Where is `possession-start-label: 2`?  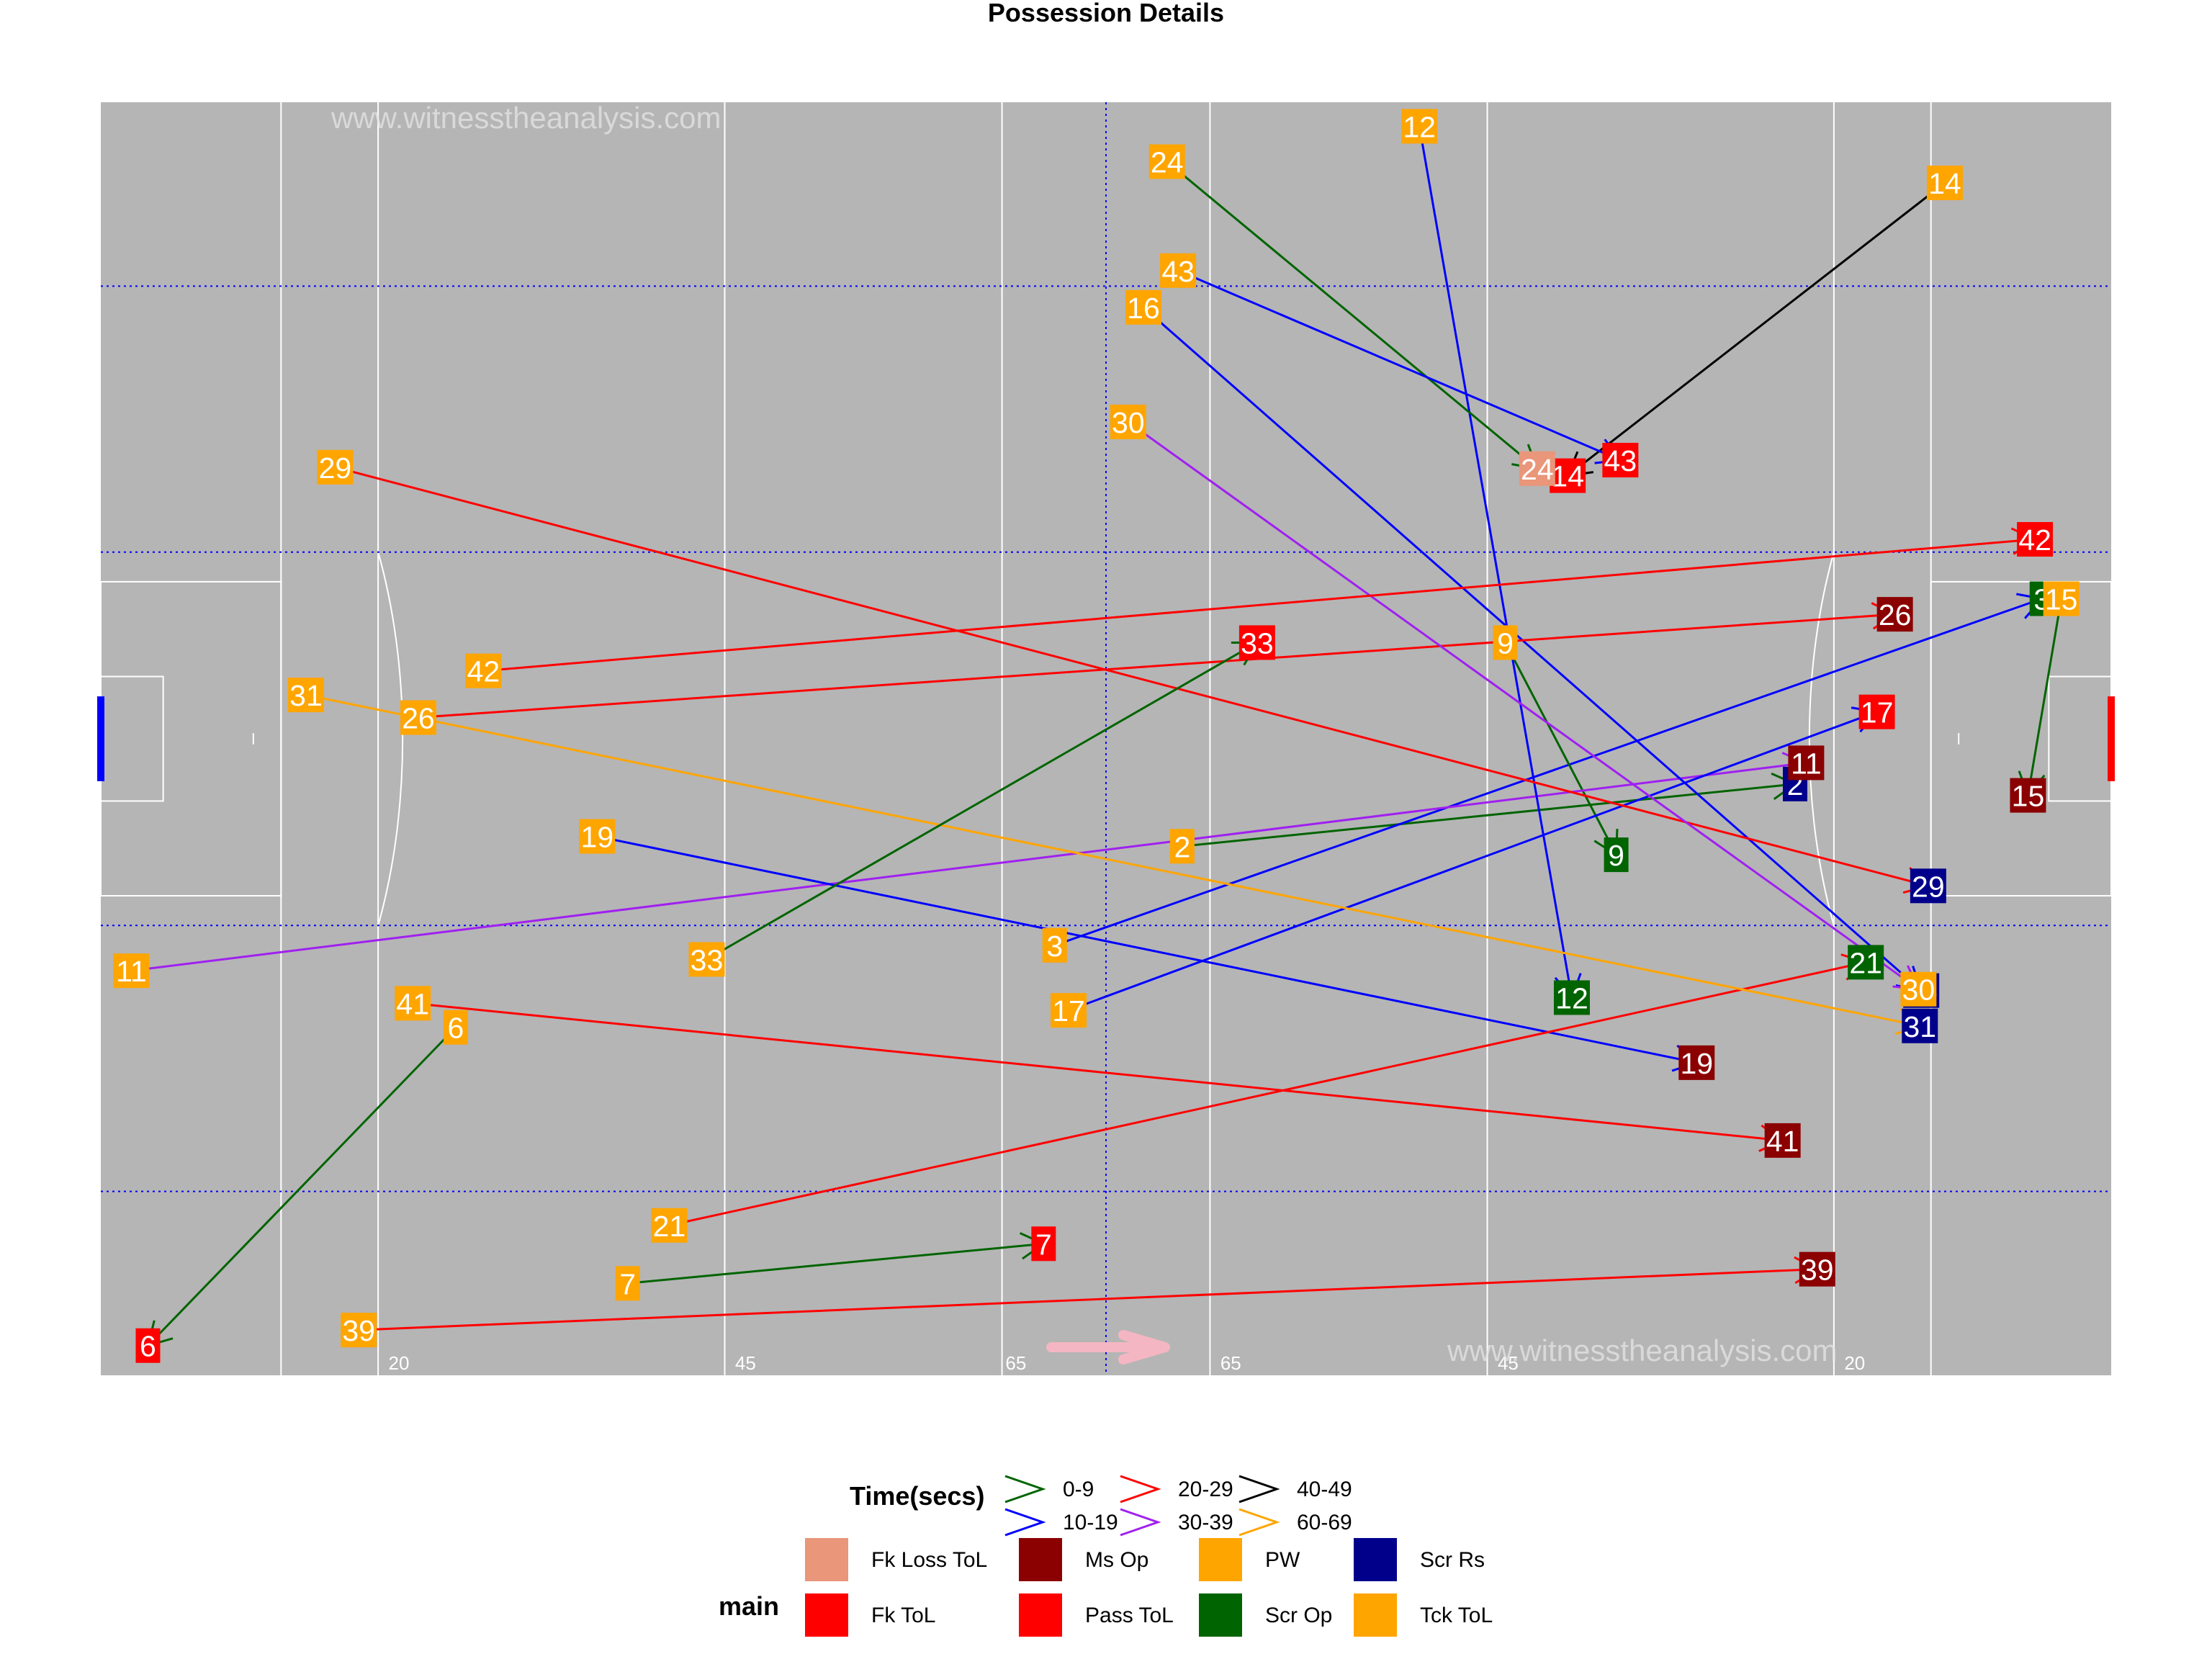
possession-start-label: 2 is located at coordinates (1182, 847).